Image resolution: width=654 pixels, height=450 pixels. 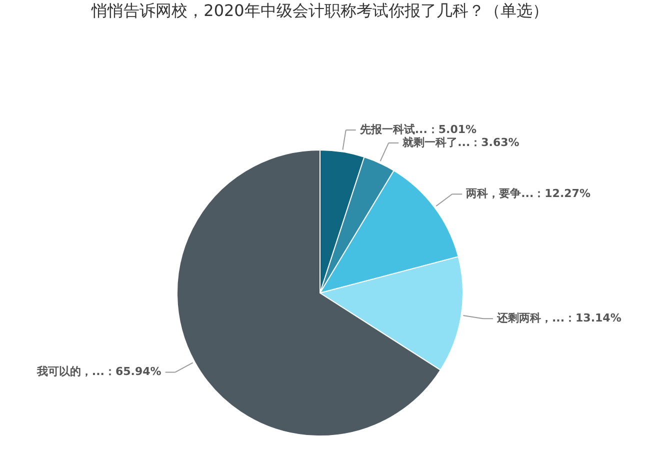 I want to click on slice-label: 还剩两科，...：13.14%, so click(x=559, y=318).